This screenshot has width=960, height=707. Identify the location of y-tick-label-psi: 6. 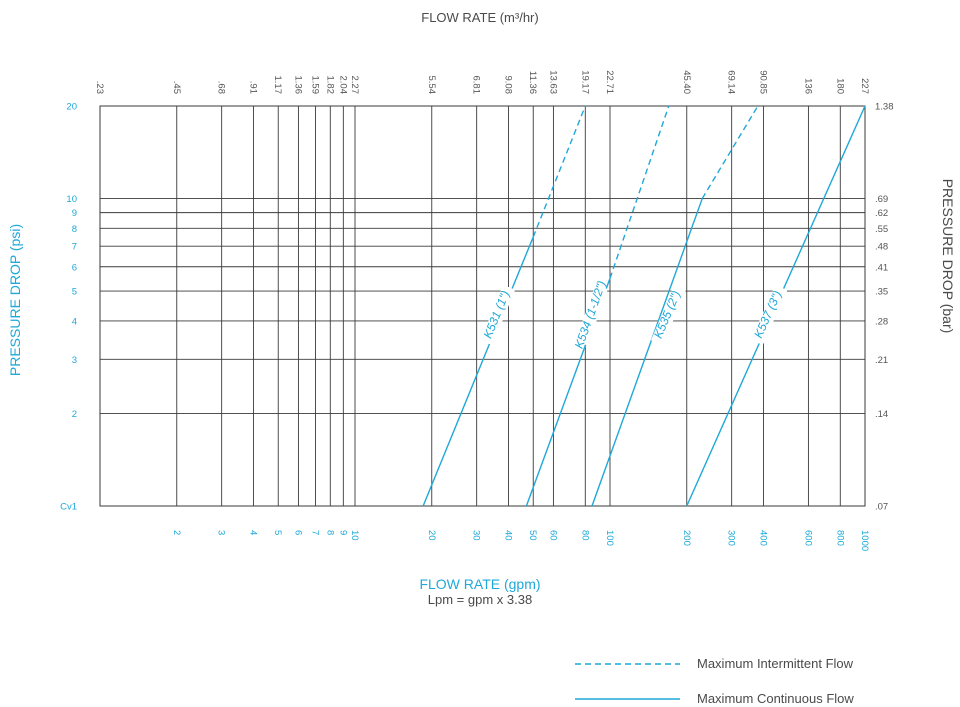
(74, 267).